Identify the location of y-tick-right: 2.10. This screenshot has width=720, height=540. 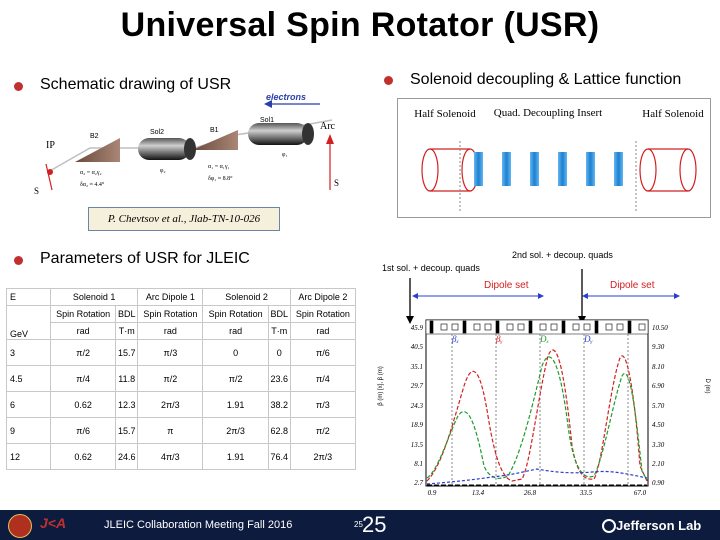
(658, 464).